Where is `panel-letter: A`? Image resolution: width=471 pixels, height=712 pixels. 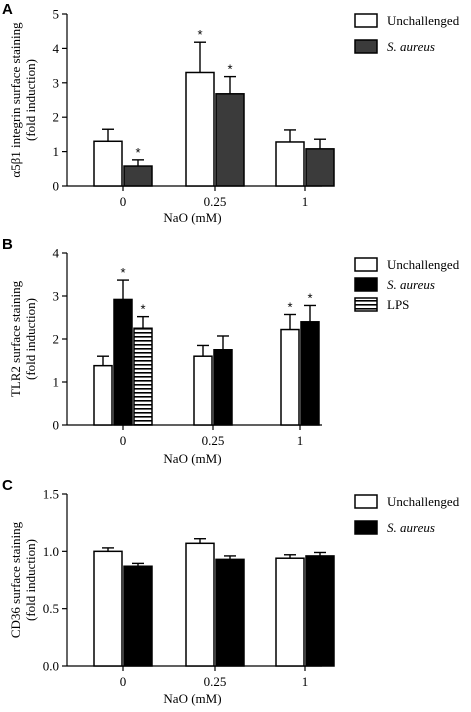
panel-letter: A is located at coordinates (7, 9).